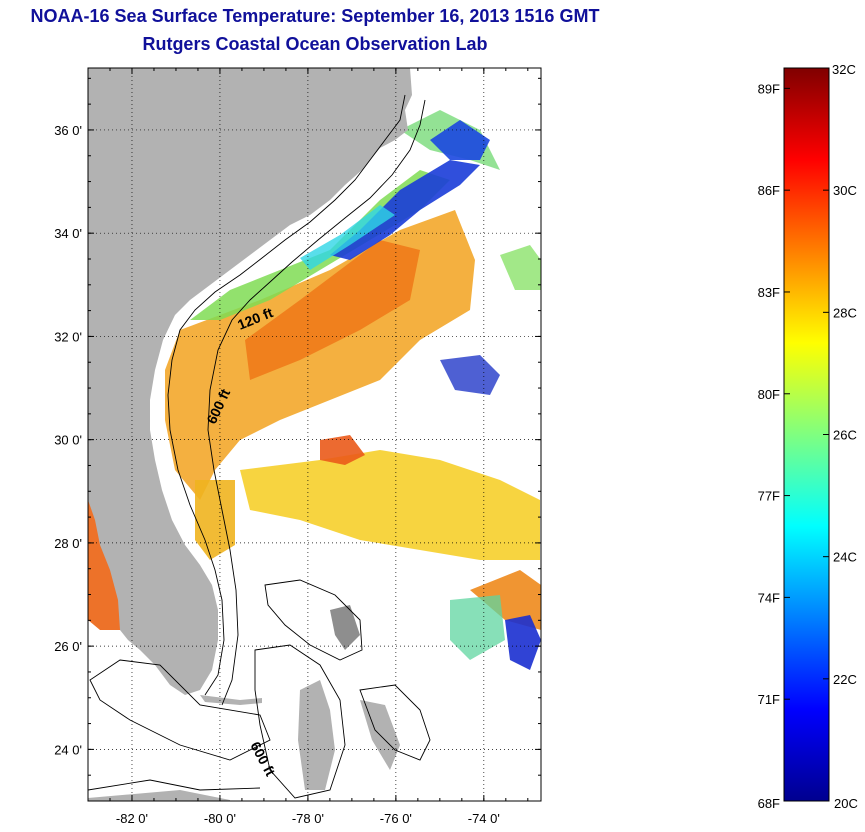 This screenshot has width=865, height=832. What do you see at coordinates (68, 749) in the screenshot?
I see `lat-tick-label: 24 0'` at bounding box center [68, 749].